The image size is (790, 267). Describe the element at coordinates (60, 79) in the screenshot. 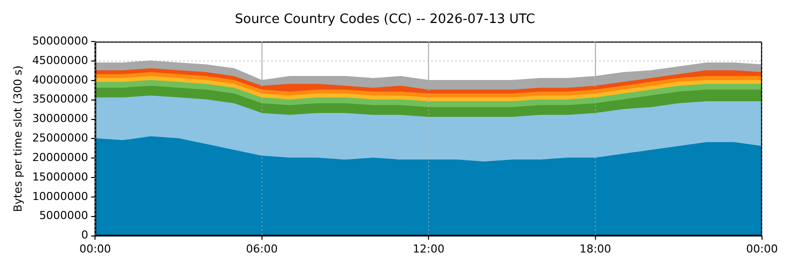

I see `y-tick-label: 40000000` at that location.